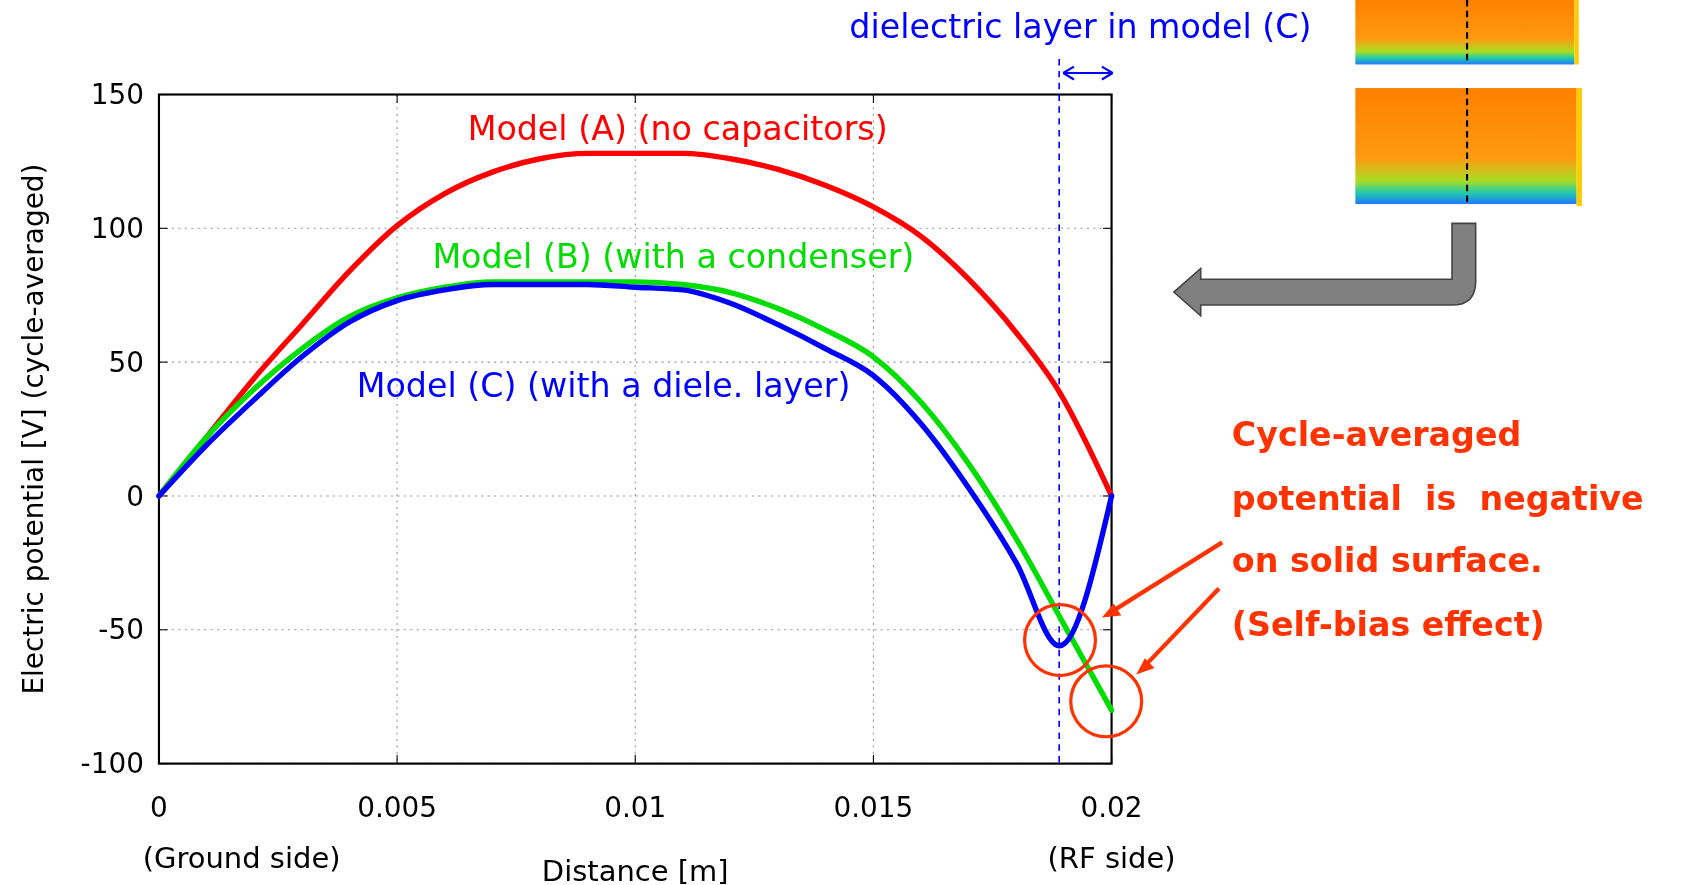 The image size is (1684, 885). I want to click on x-tick-label: 0, so click(159, 808).